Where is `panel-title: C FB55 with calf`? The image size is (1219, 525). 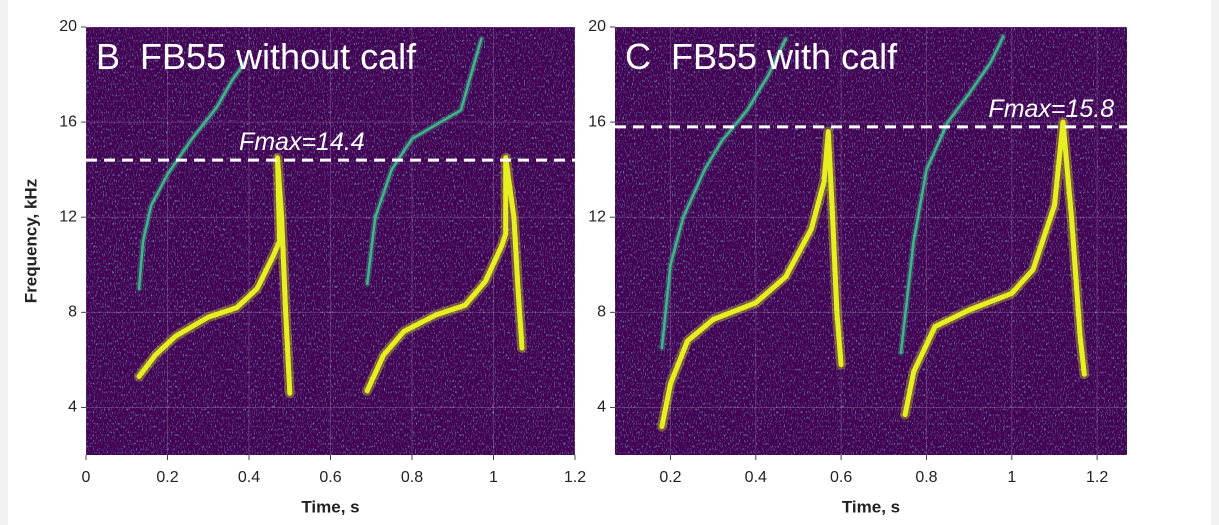 panel-title: C FB55 with calf is located at coordinates (761, 56).